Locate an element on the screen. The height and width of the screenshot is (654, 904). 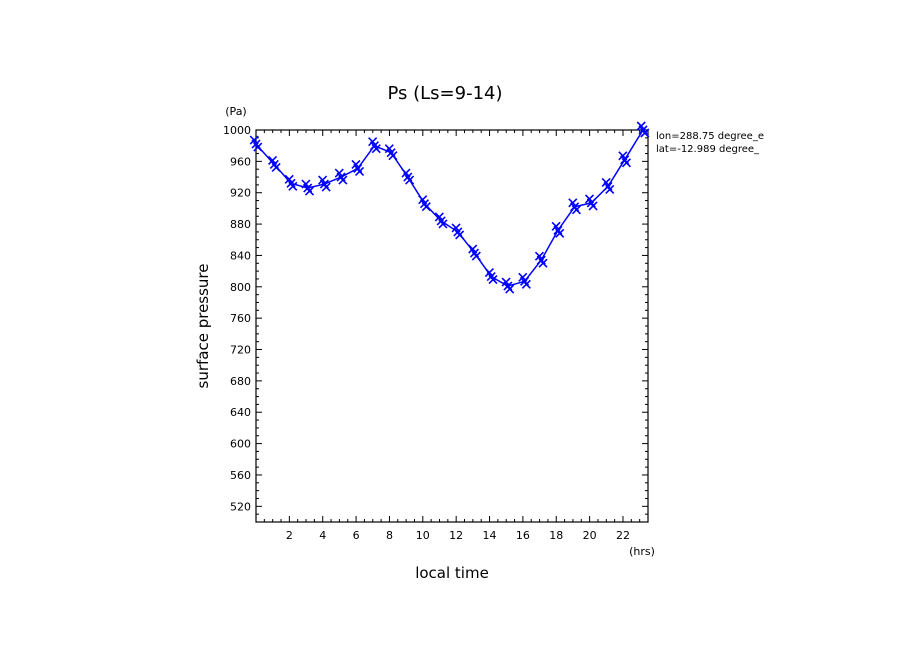
series-line is located at coordinates (449, 208).